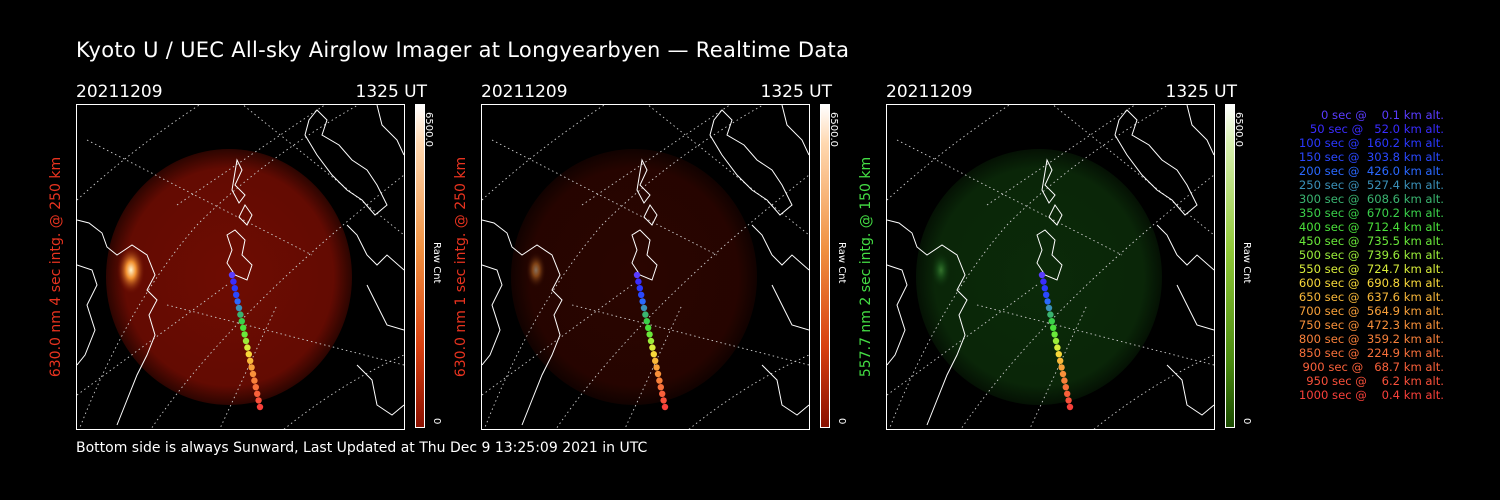 This screenshot has width=1500, height=500. What do you see at coordinates (1369, 143) in the screenshot?
I see `legend-entry: 100 sec @ 160.2 km alt.` at bounding box center [1369, 143].